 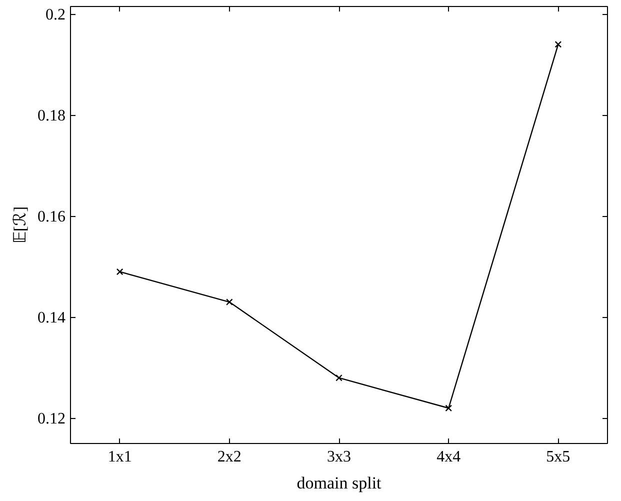 I want to click on x-axis-title: domain split, so click(x=339, y=483).